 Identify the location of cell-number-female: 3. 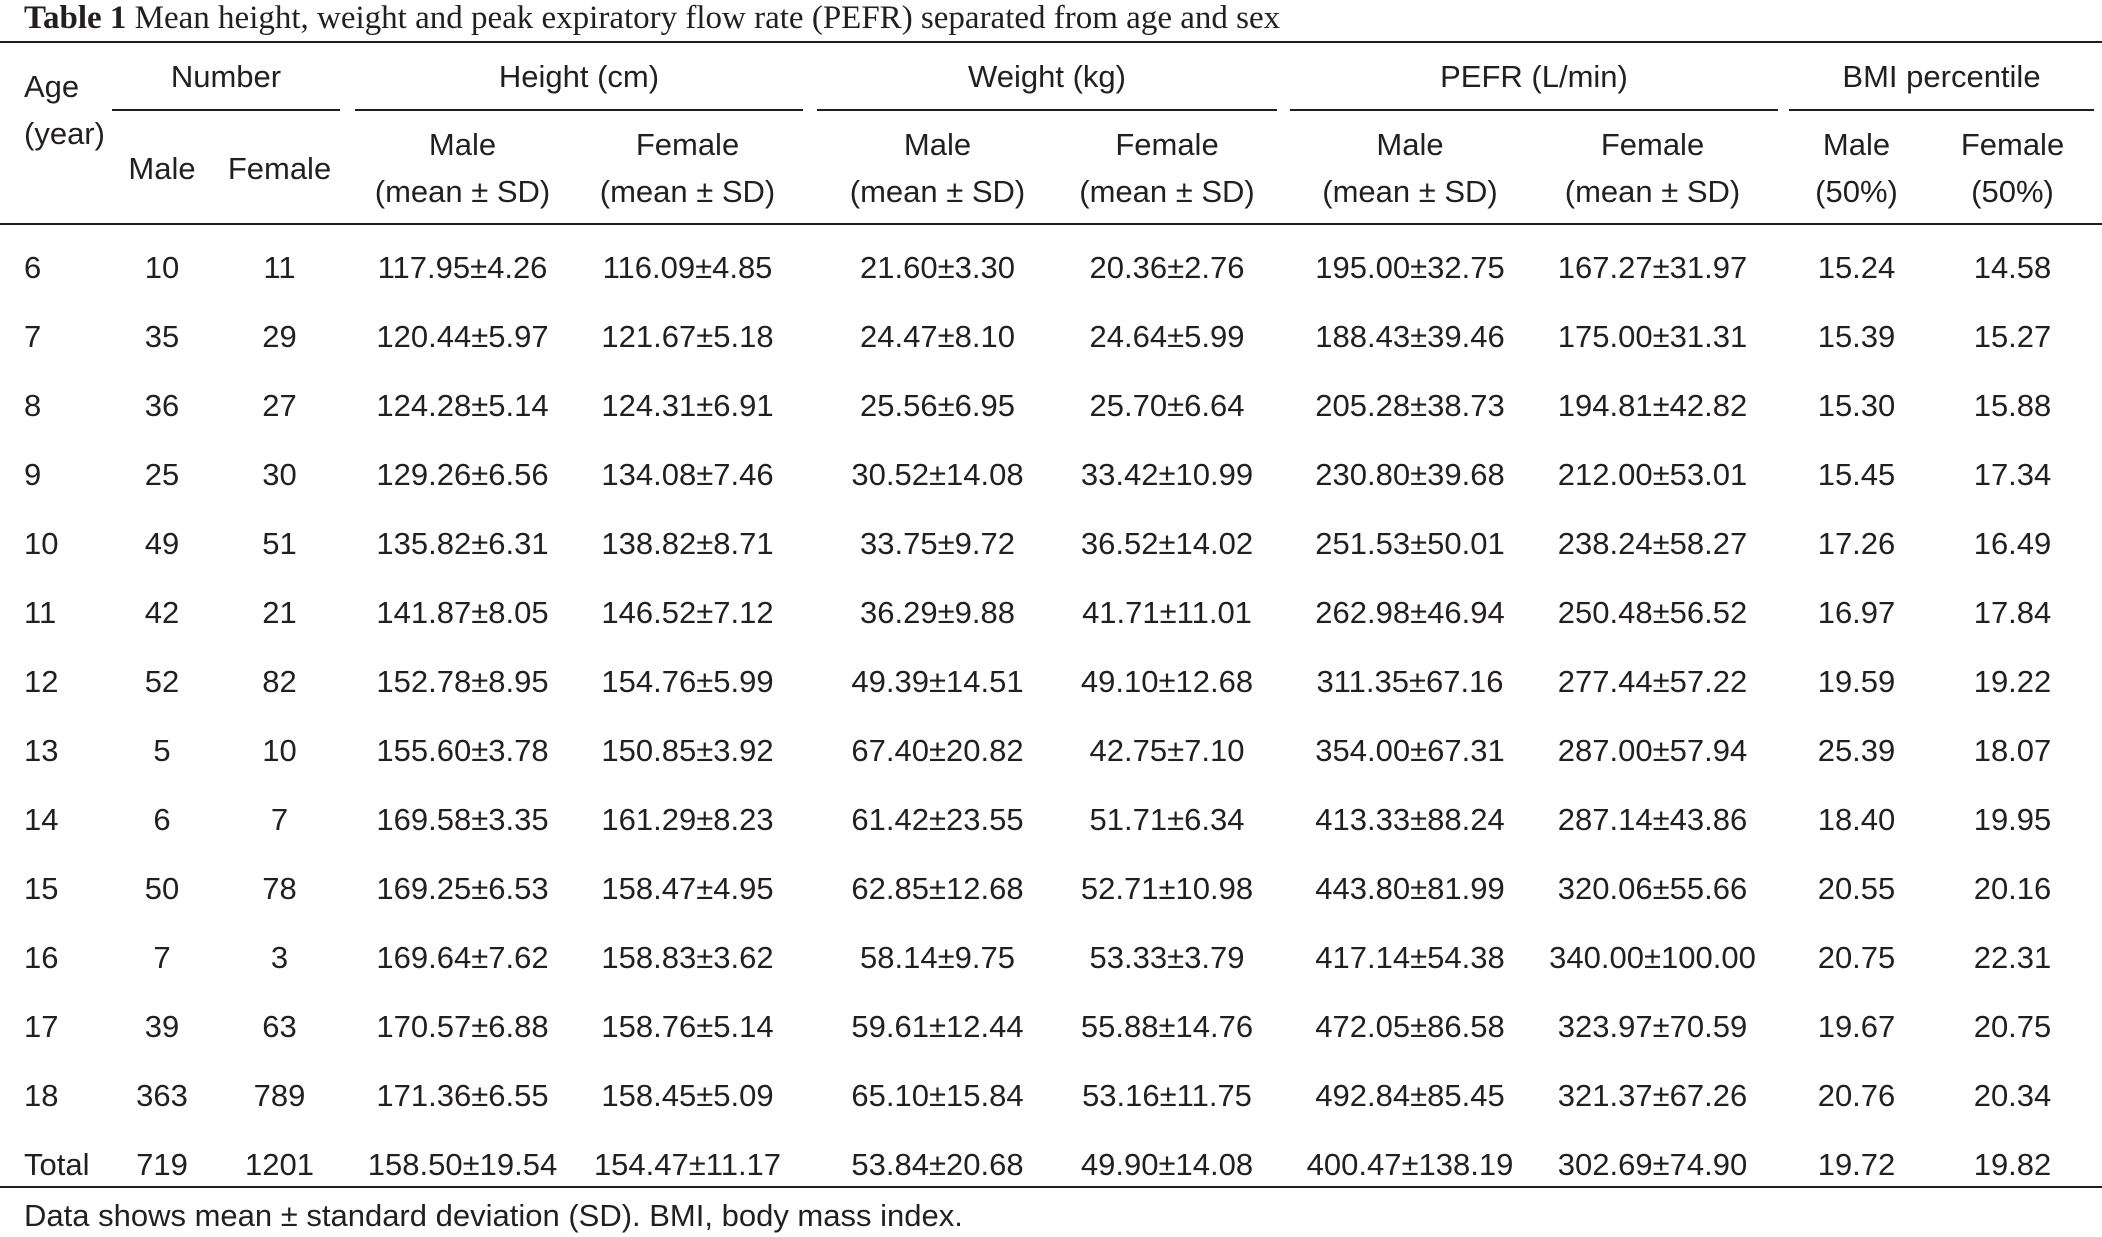
(279, 957).